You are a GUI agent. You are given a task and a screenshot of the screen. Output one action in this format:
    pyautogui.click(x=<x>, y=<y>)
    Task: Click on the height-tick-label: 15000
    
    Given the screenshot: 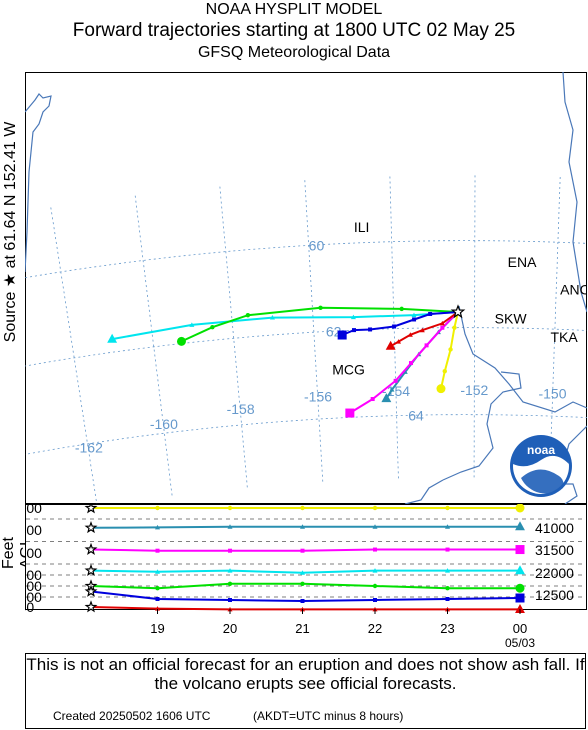 What is the action you would take?
    pyautogui.click(x=33, y=586)
    